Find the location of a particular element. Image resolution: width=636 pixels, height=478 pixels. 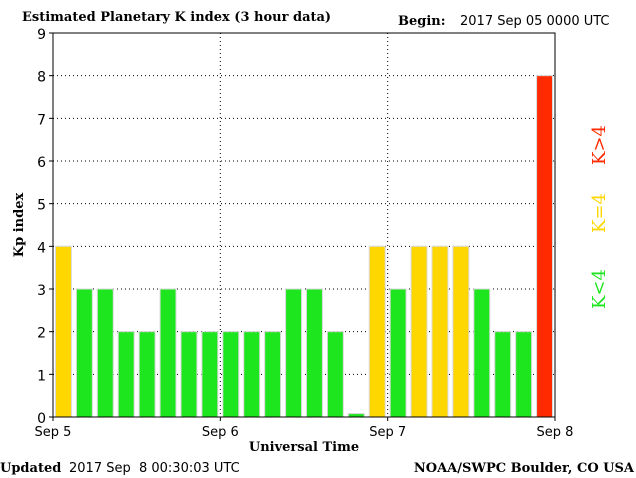

y-axis-ticks: 0 1 2 3 4 5 6 7 8 9 is located at coordinates (45, 227).